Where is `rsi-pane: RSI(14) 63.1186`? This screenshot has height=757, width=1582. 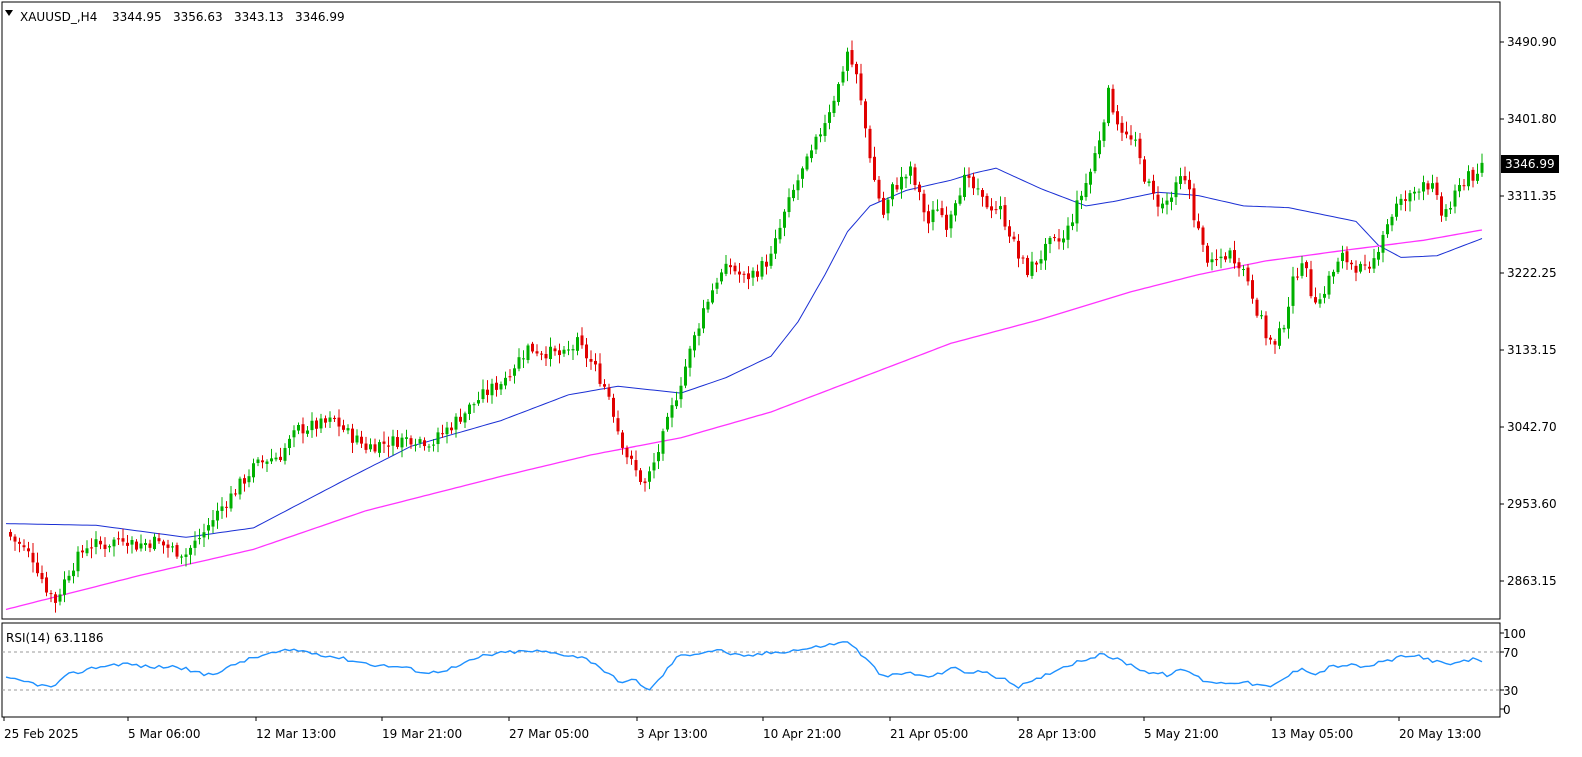 rsi-pane: RSI(14) 63.1186 is located at coordinates (751, 670).